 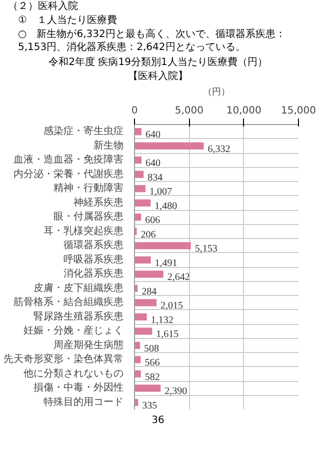 I want to click on data-label: 1,132, so click(x=162, y=320).